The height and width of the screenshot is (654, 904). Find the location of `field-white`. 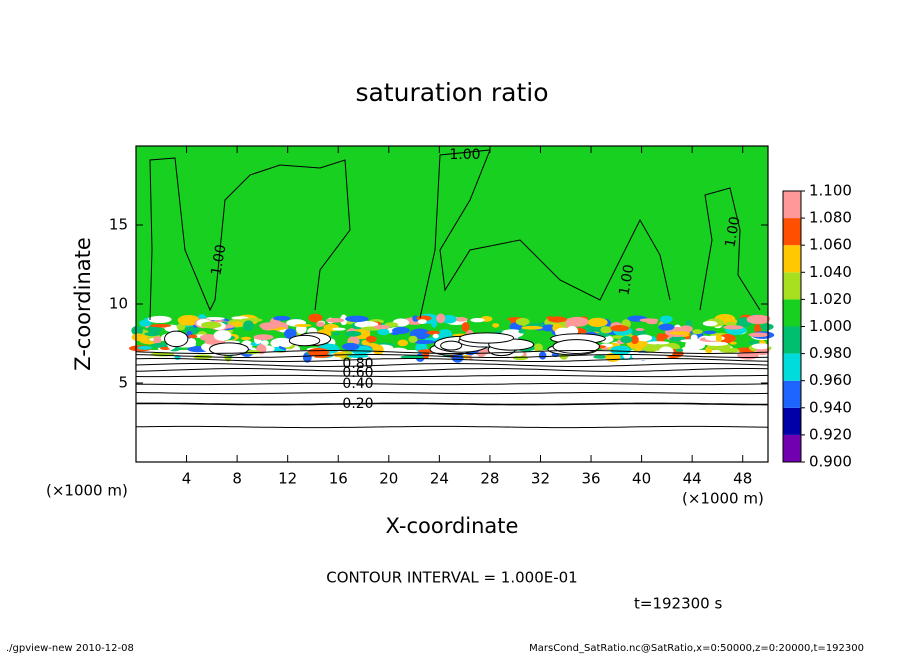

field-white is located at coordinates (452, 406).